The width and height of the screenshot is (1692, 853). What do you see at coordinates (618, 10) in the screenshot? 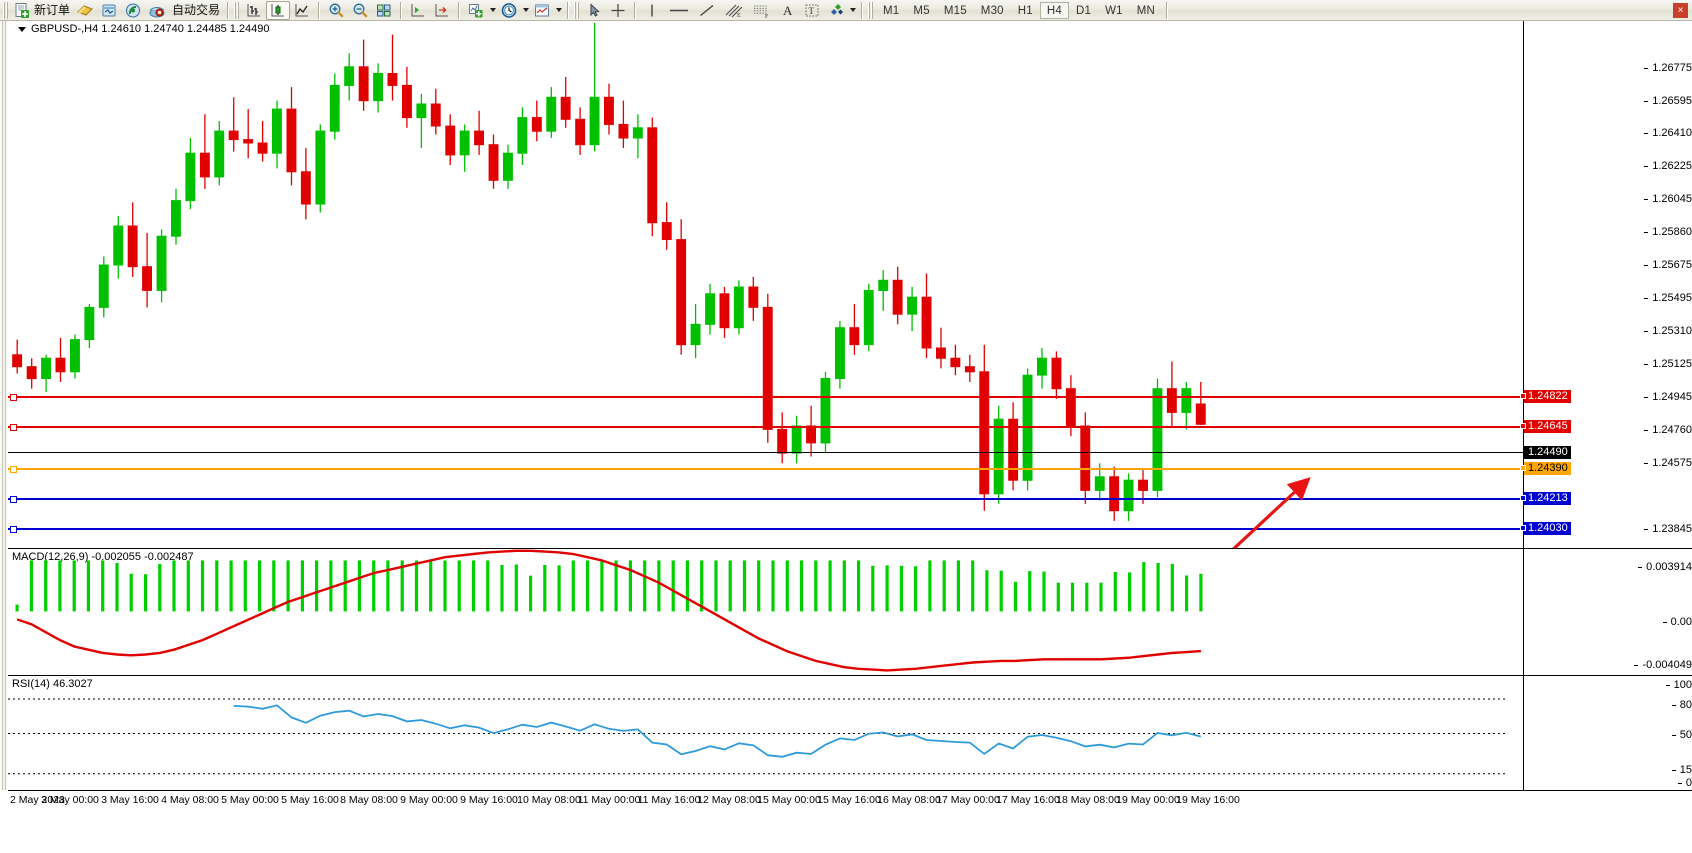
I see `crosshair-button` at bounding box center [618, 10].